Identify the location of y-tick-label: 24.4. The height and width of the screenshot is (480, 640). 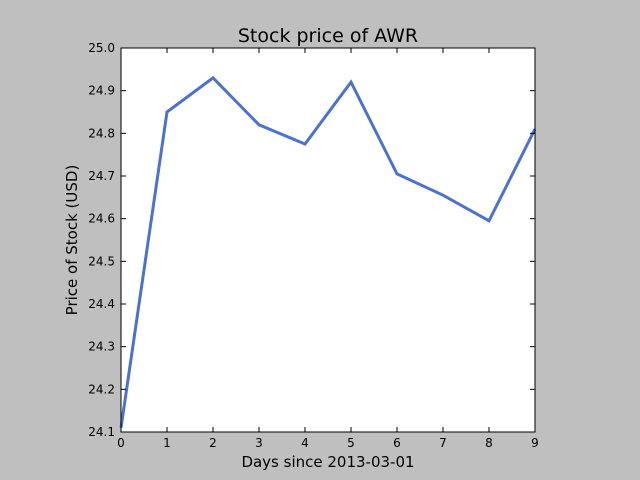
(101, 304).